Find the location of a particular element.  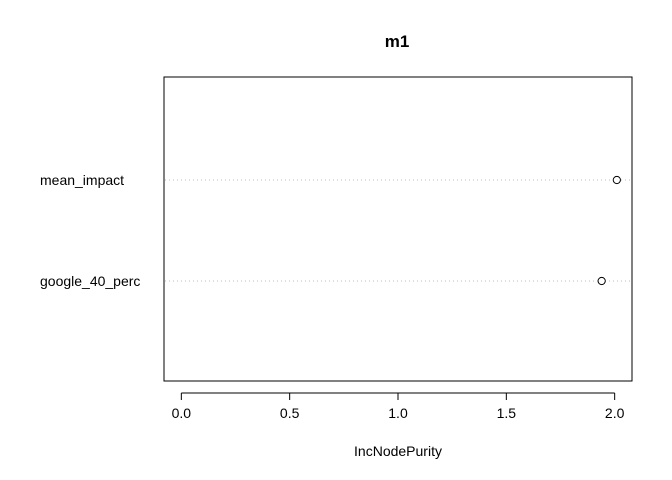

chart-title: m1 is located at coordinates (397, 41).